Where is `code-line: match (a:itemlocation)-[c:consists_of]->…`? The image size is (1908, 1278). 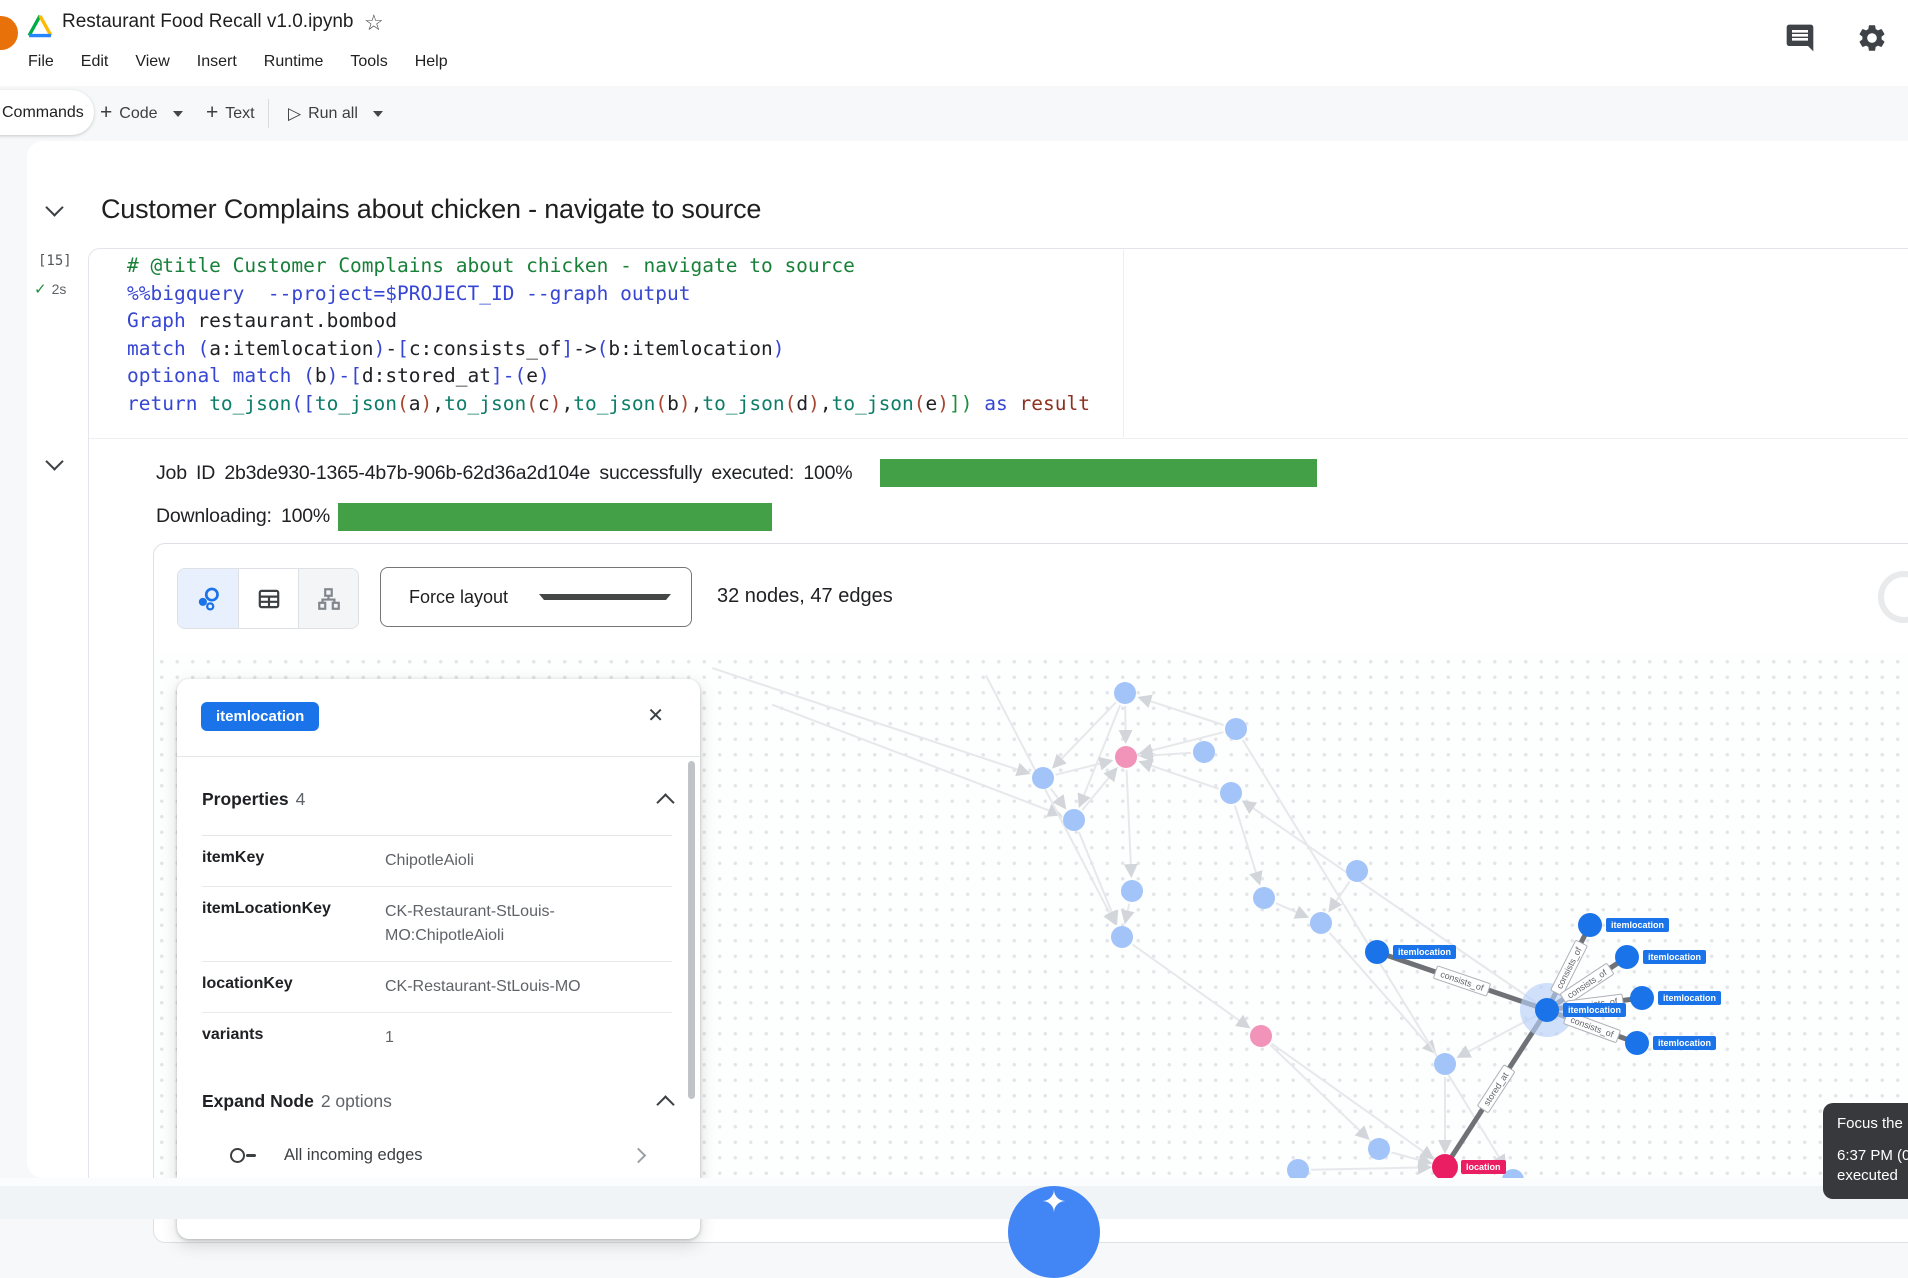
code-line: match (a:itemlocation)-[c:consists_of]->… is located at coordinates (456, 348).